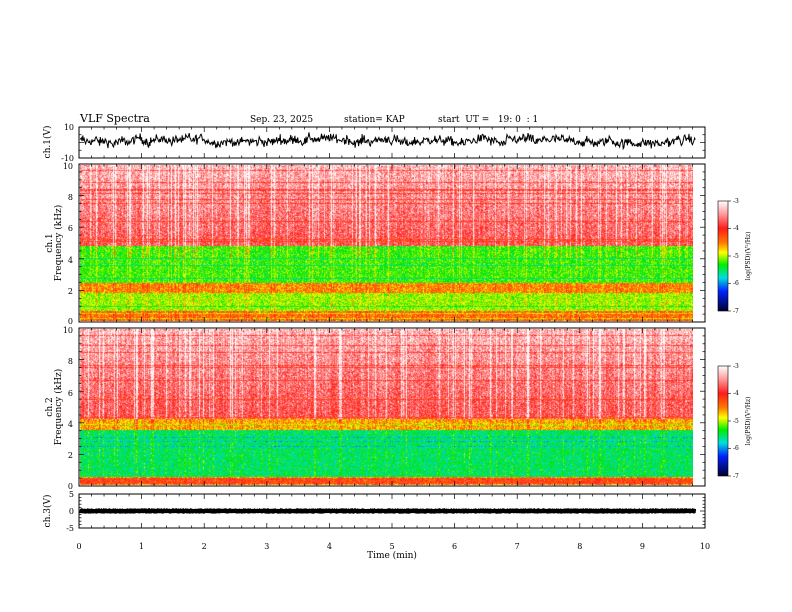 Image resolution: width=792 pixels, height=612 pixels. I want to click on ch3-trace, so click(388, 511).